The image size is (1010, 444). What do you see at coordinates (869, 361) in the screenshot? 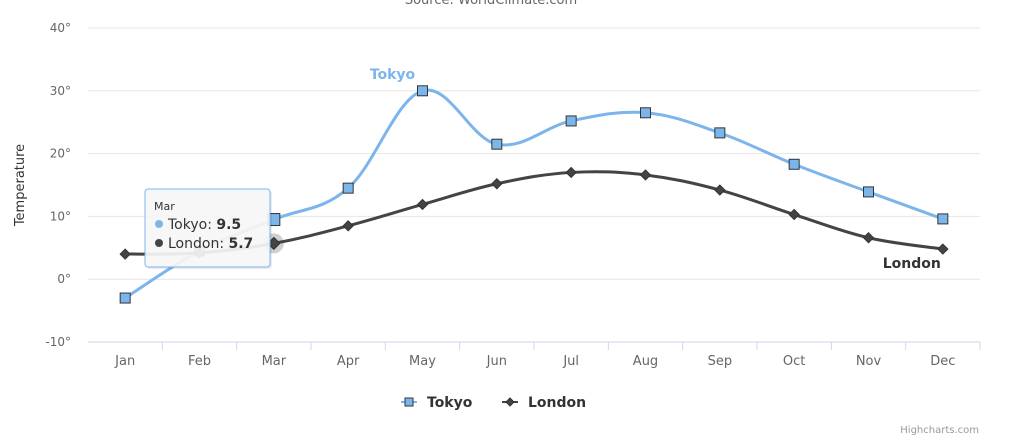
I see `x-tick-label: Nov` at bounding box center [869, 361].